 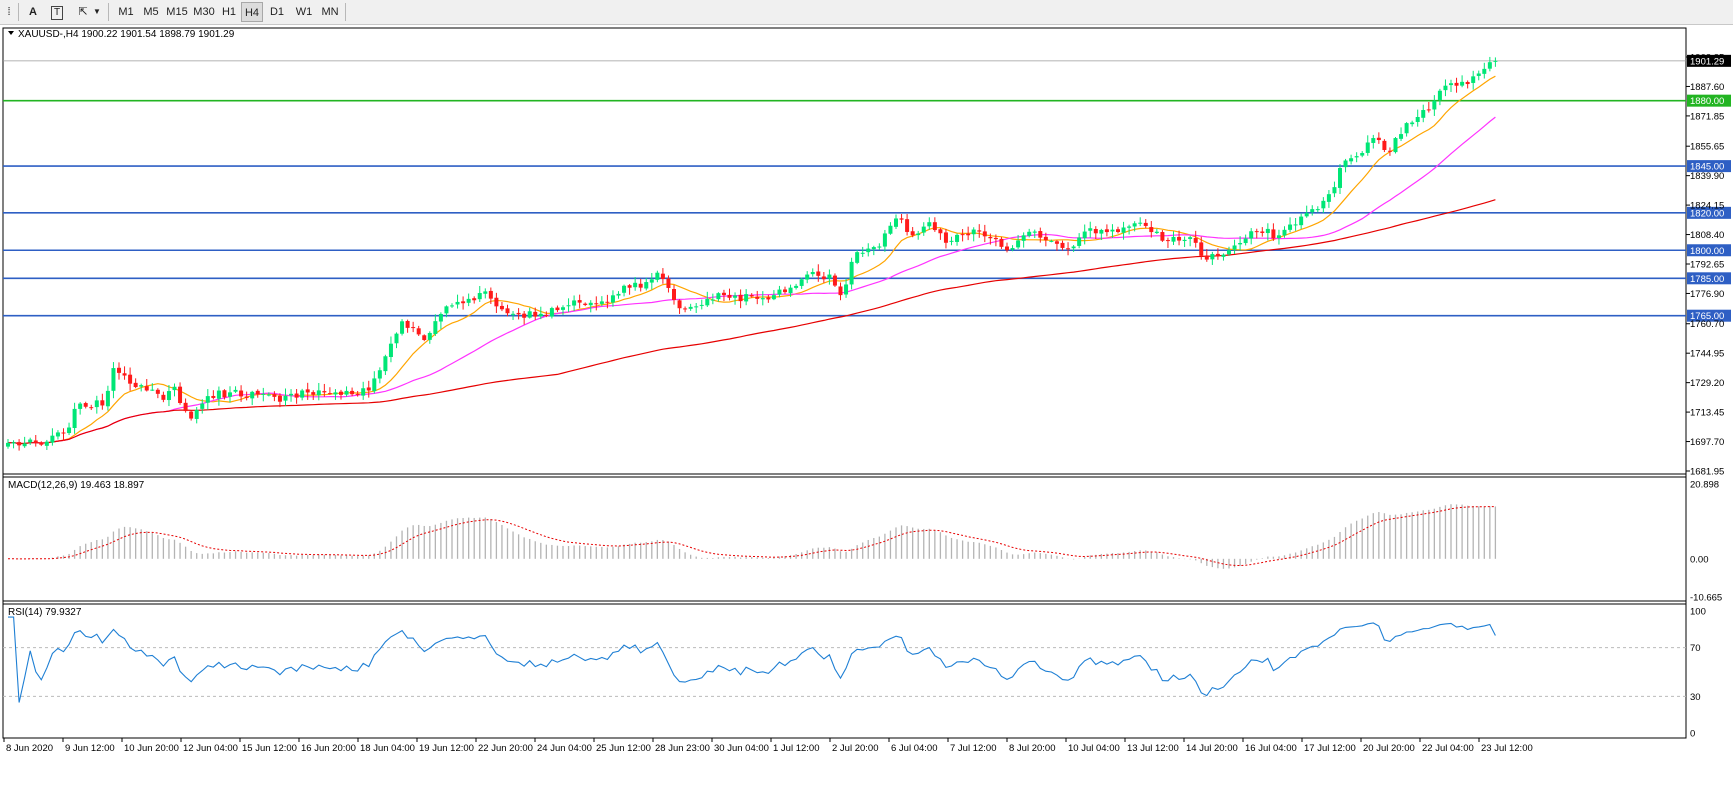 What do you see at coordinates (204, 12) in the screenshot?
I see `timeframe-m30-button: M30` at bounding box center [204, 12].